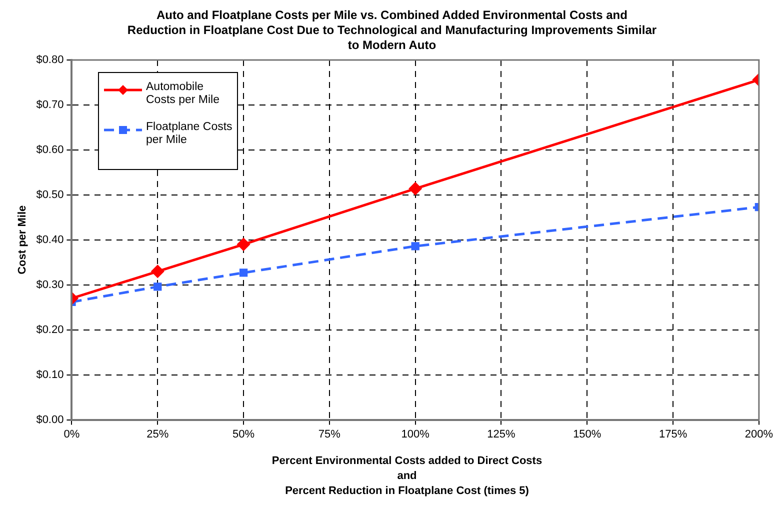 Image resolution: width=784 pixels, height=513 pixels. Describe the element at coordinates (50, 105) in the screenshot. I see `y-tick-label: $0.70` at that location.